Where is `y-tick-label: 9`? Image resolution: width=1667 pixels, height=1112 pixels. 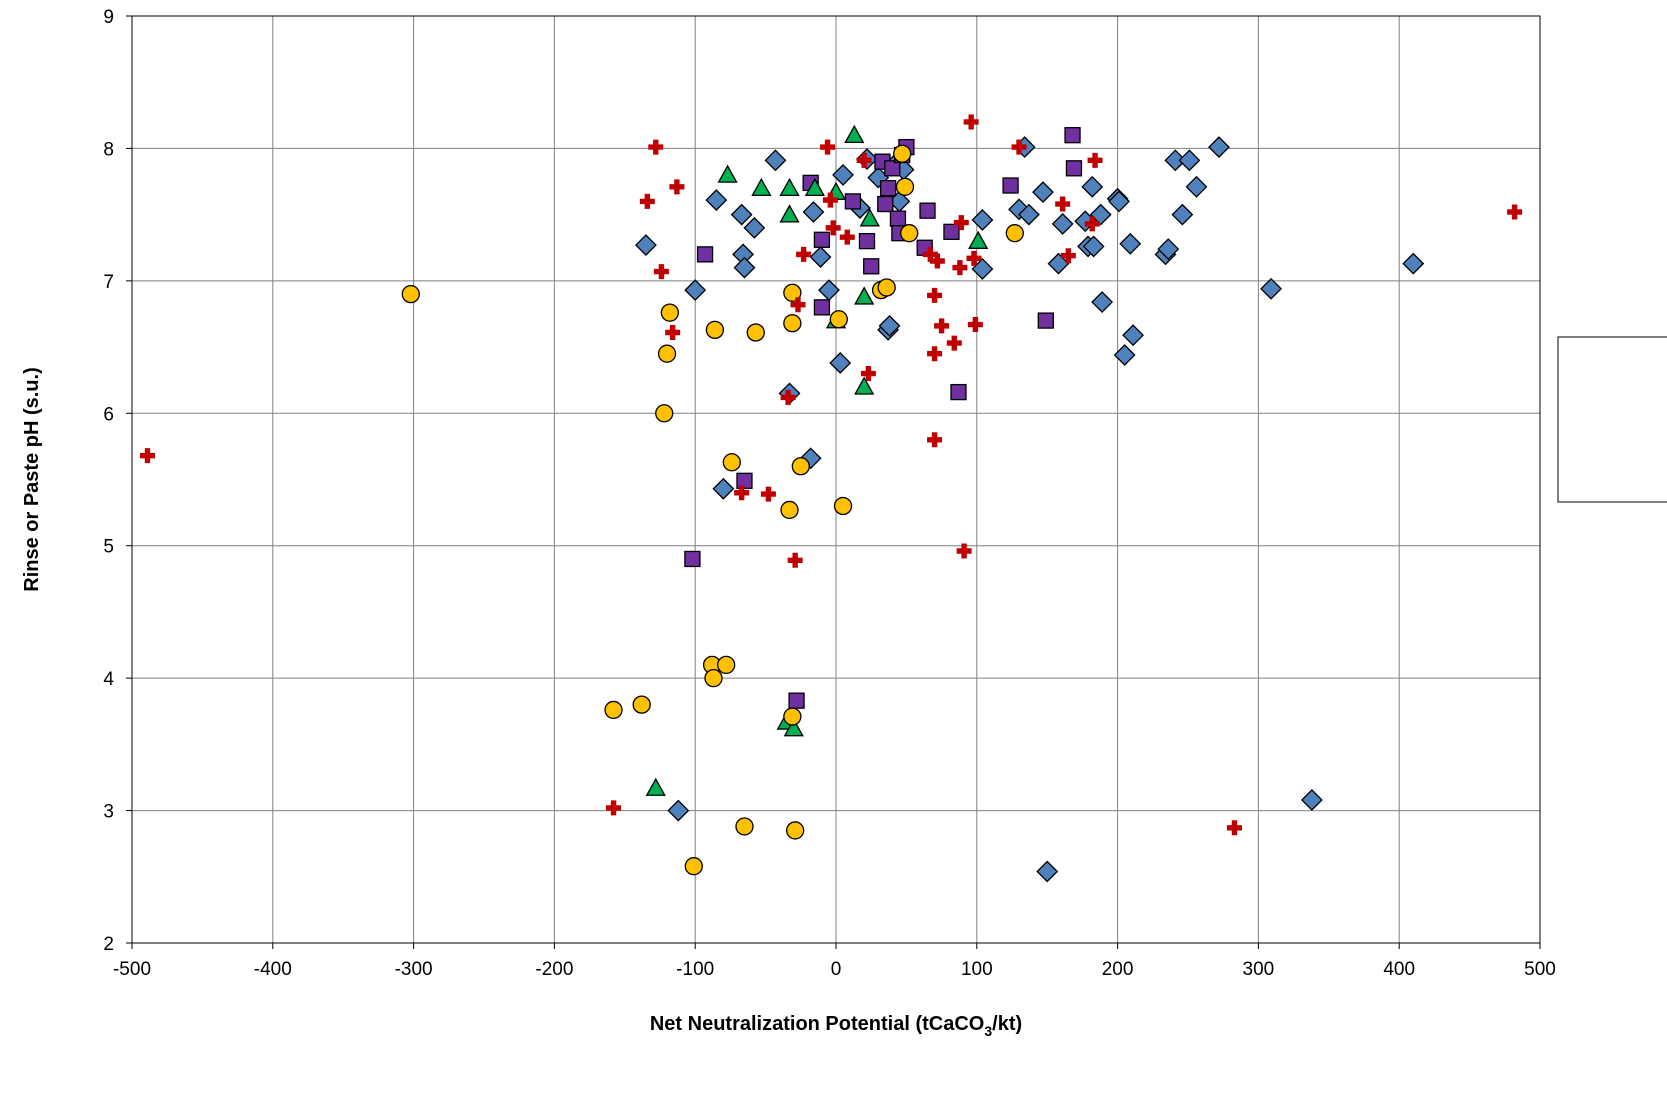 y-tick-label: 9 is located at coordinates (108, 17).